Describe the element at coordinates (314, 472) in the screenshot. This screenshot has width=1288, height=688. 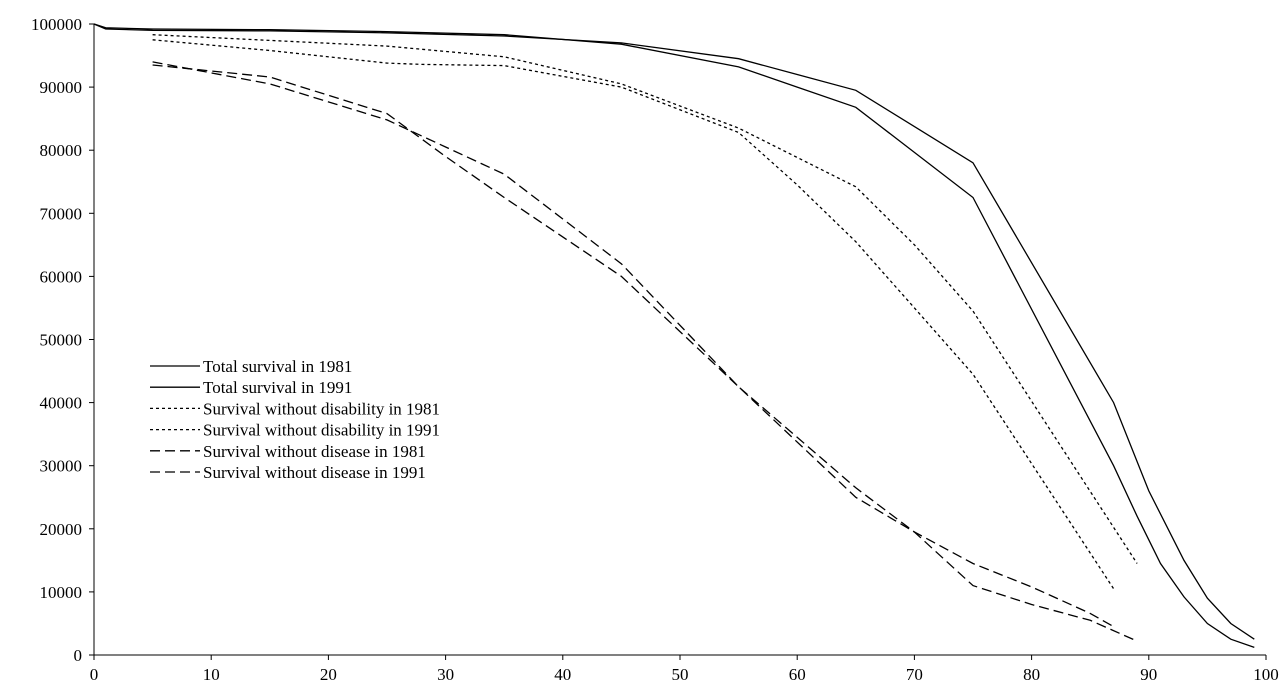
I see `legend-label: Survival without disease in 1991` at that location.